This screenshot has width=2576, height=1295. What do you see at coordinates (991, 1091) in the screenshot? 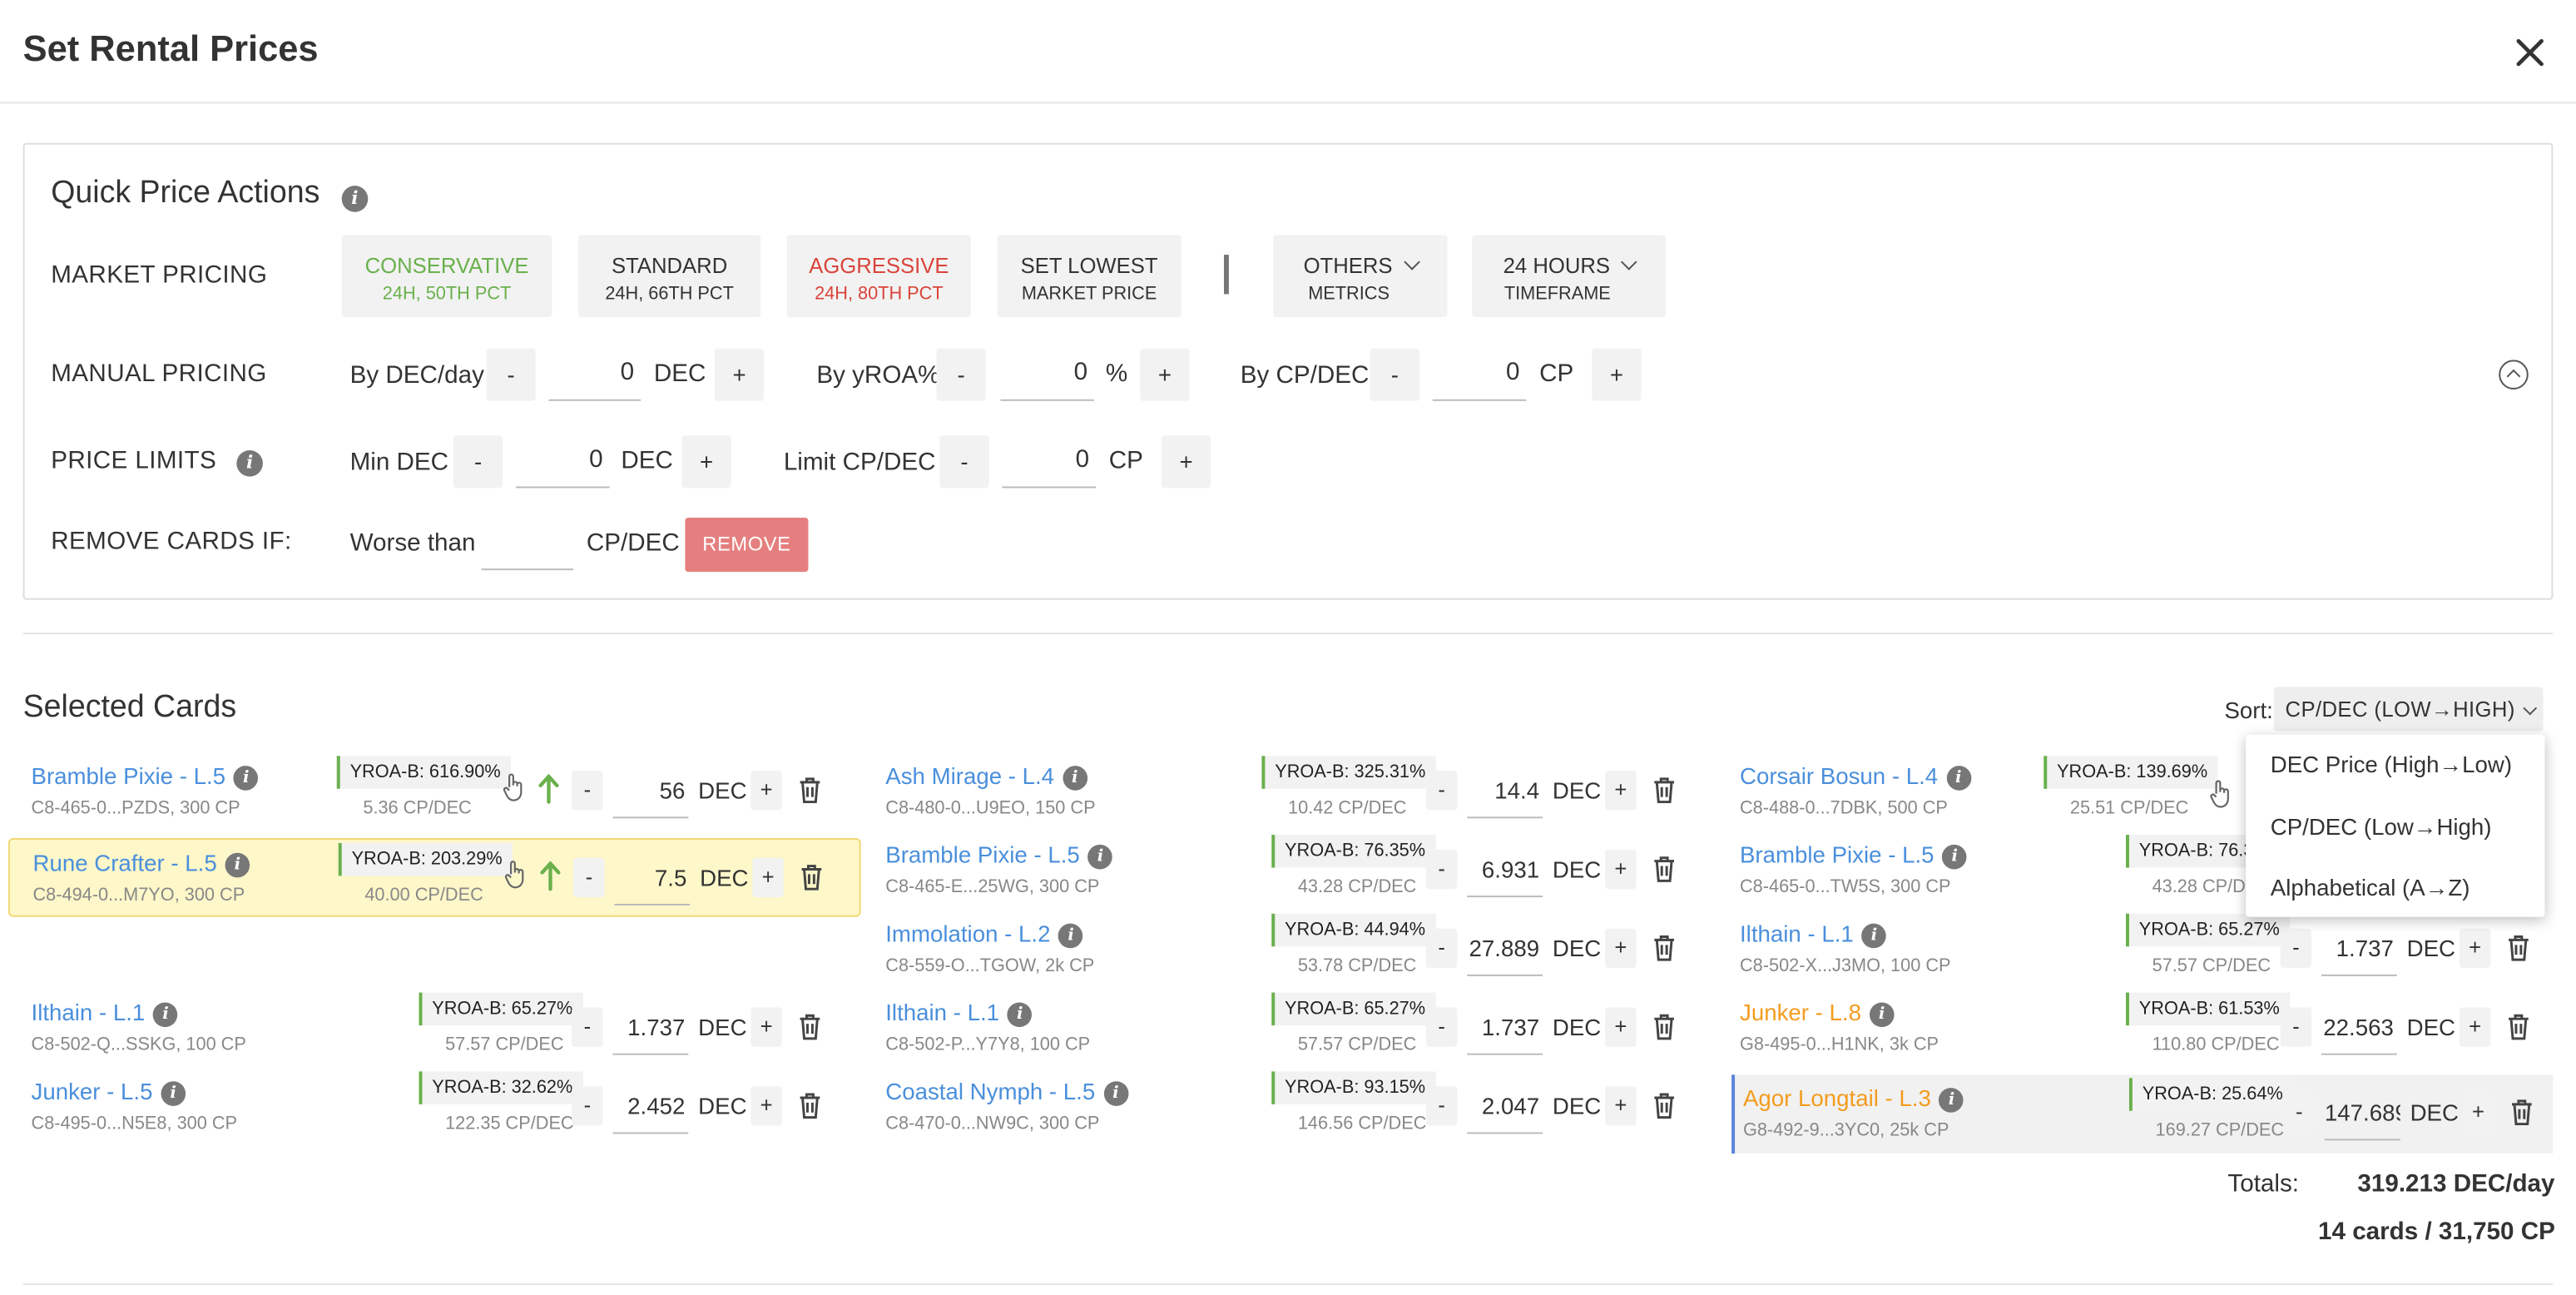
I see `card-name: Coastal Nymph - L.5` at bounding box center [991, 1091].